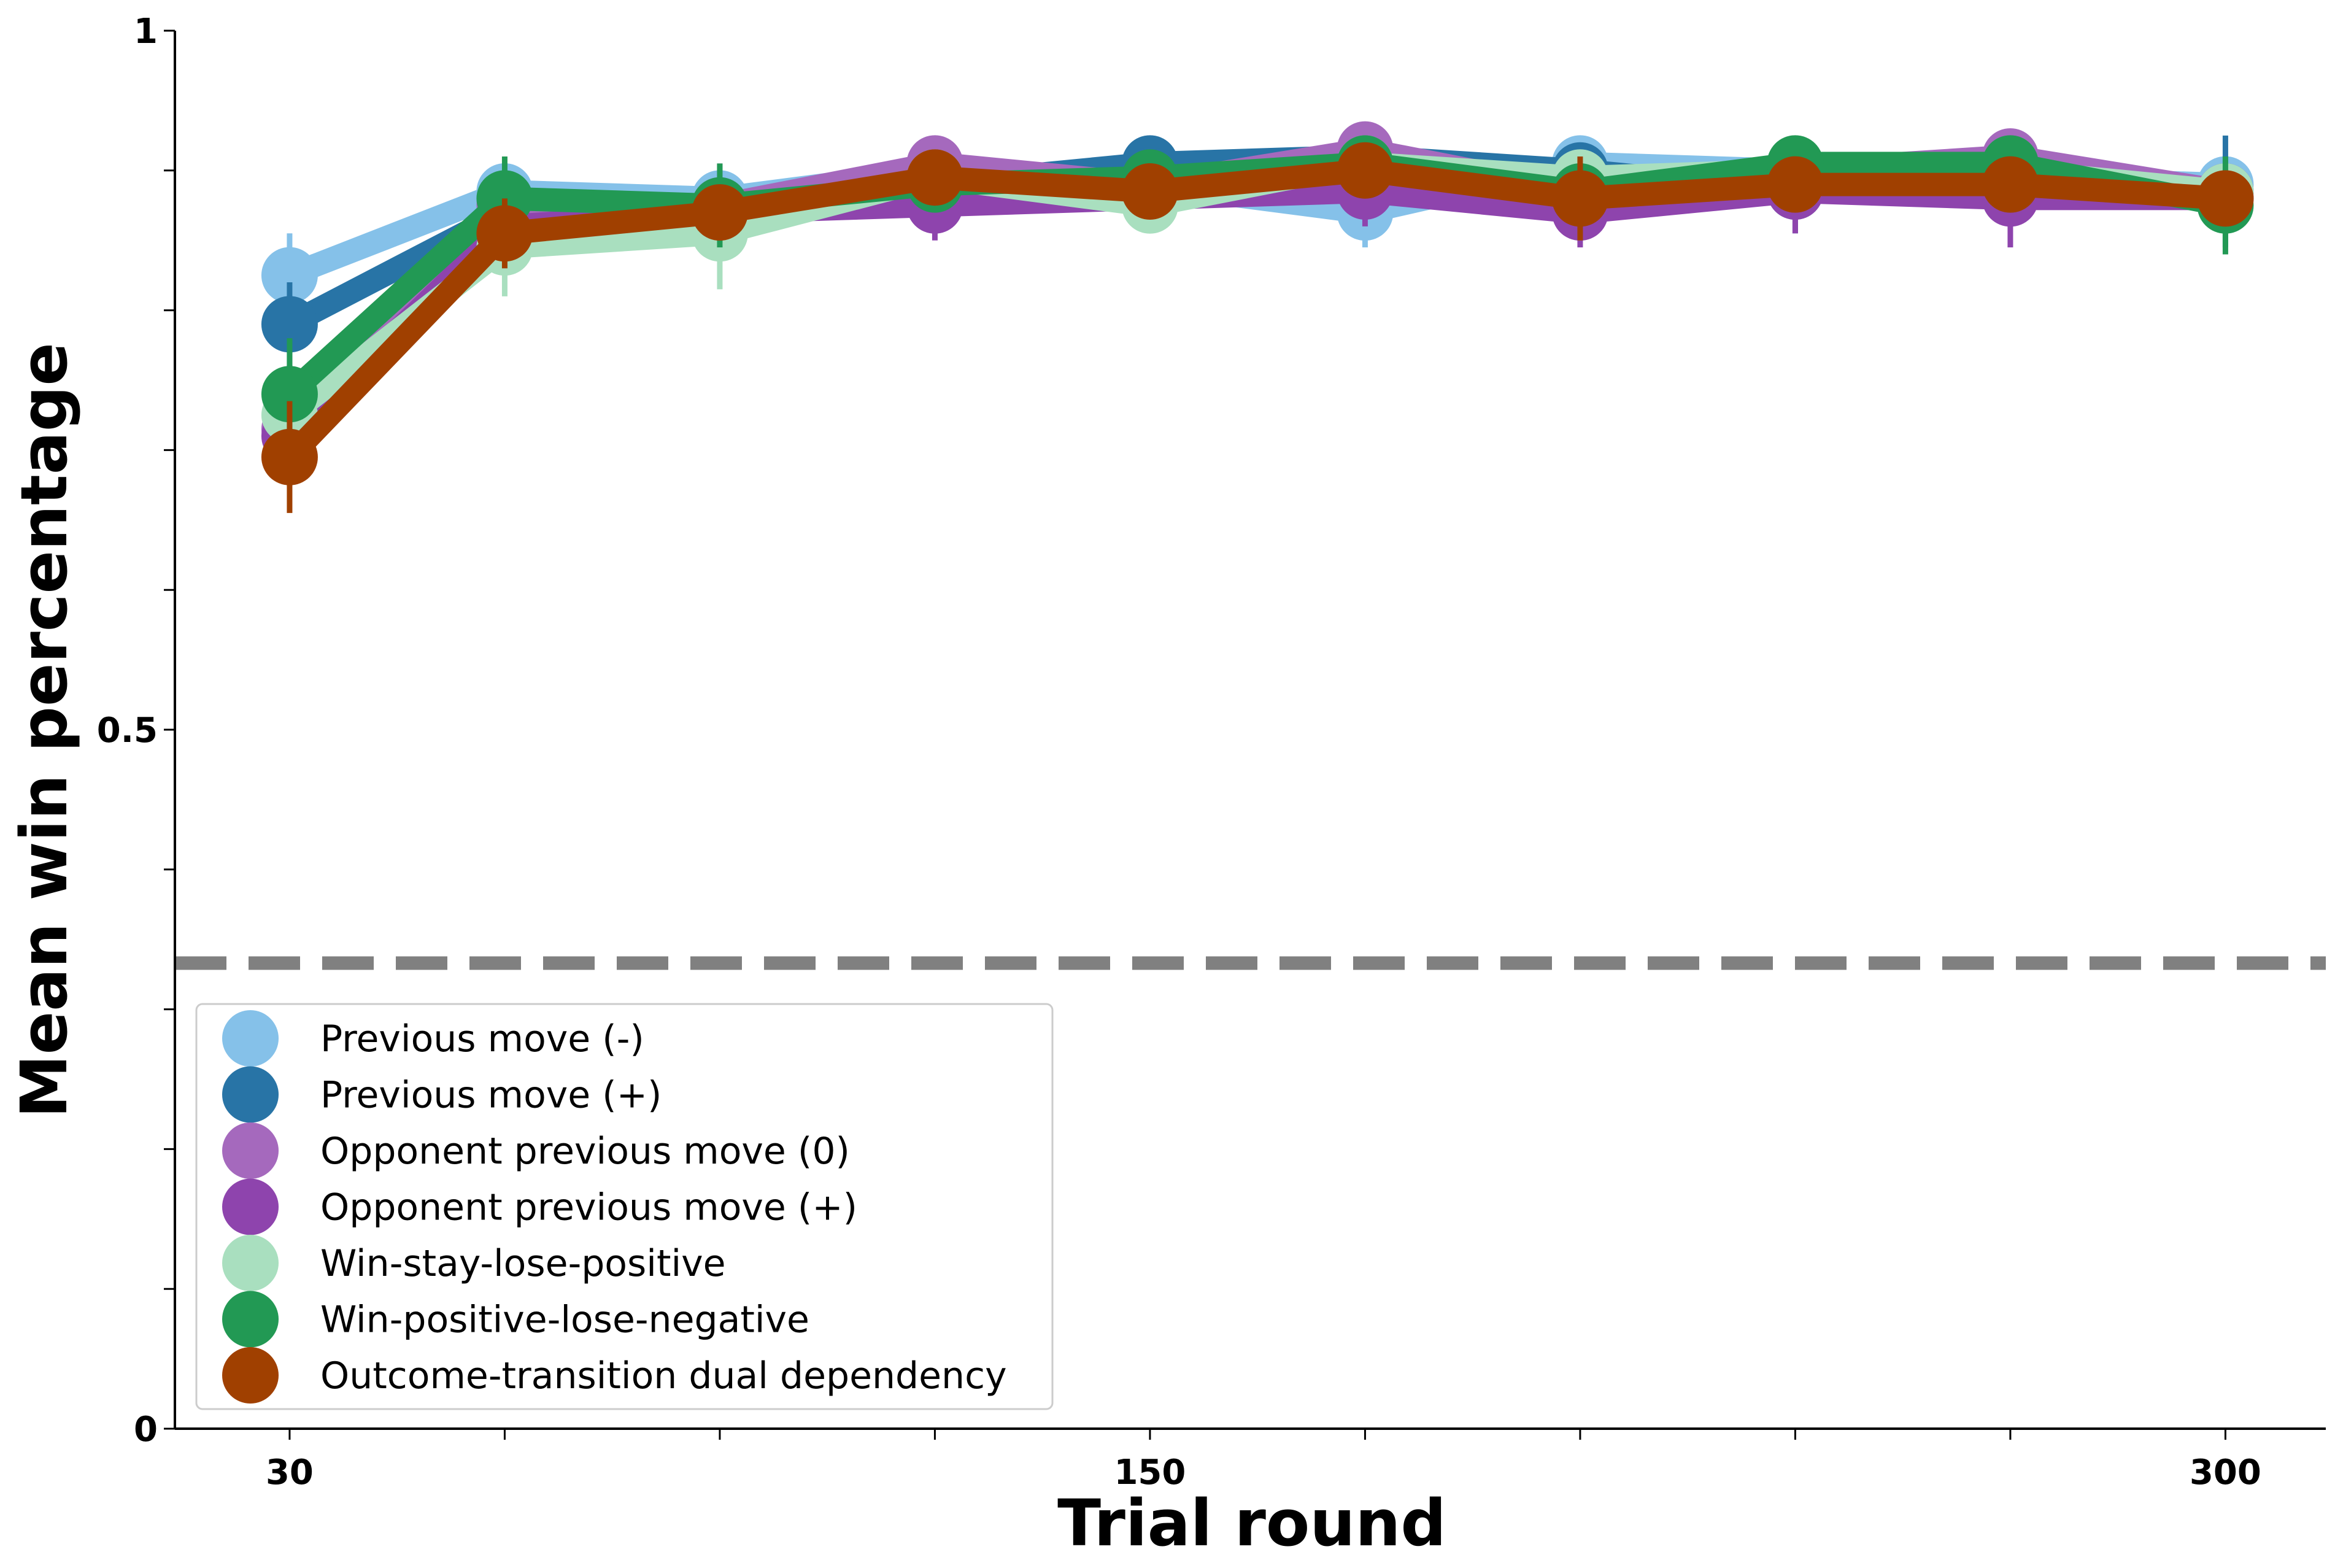 This screenshot has width=2335, height=1568. I want to click on legend-label: Opponent previous move (+), so click(588, 1208).